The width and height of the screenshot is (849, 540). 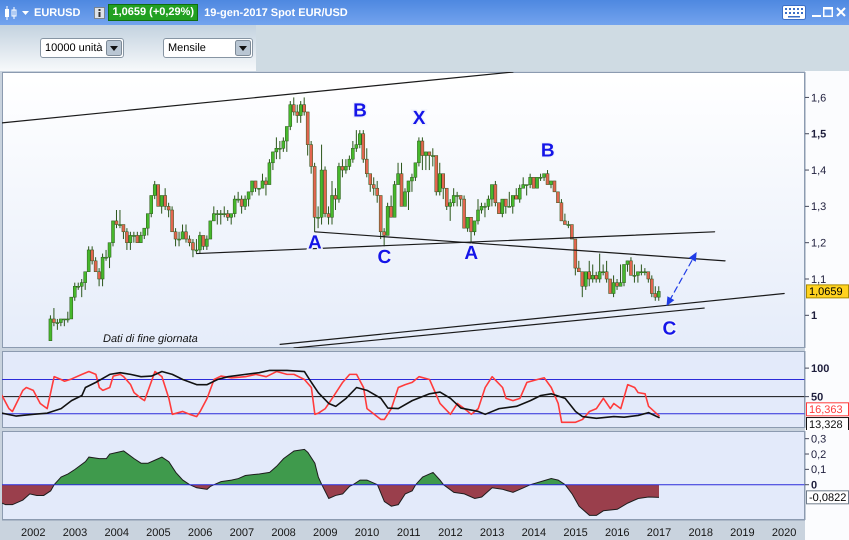 I want to click on y-tick-label: 1,3, so click(x=818, y=207).